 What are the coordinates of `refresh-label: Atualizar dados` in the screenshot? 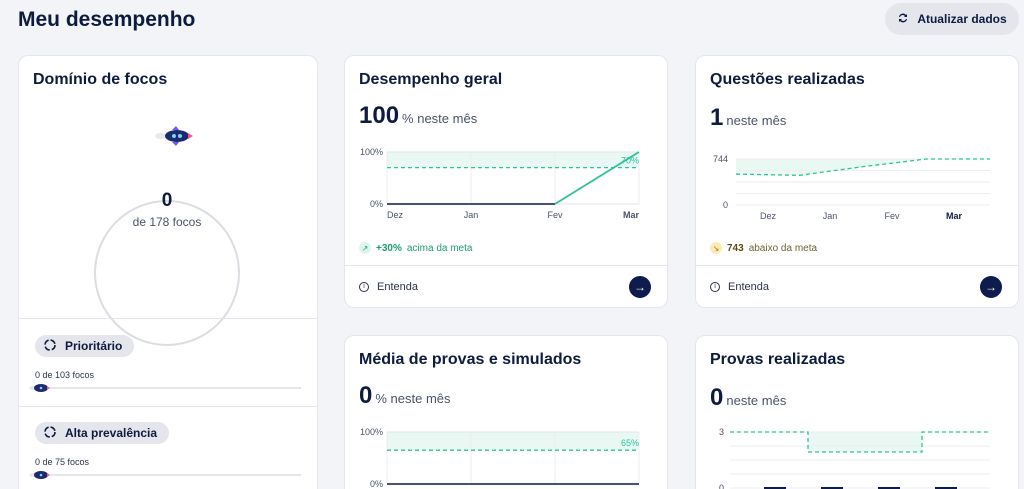 It's located at (962, 19).